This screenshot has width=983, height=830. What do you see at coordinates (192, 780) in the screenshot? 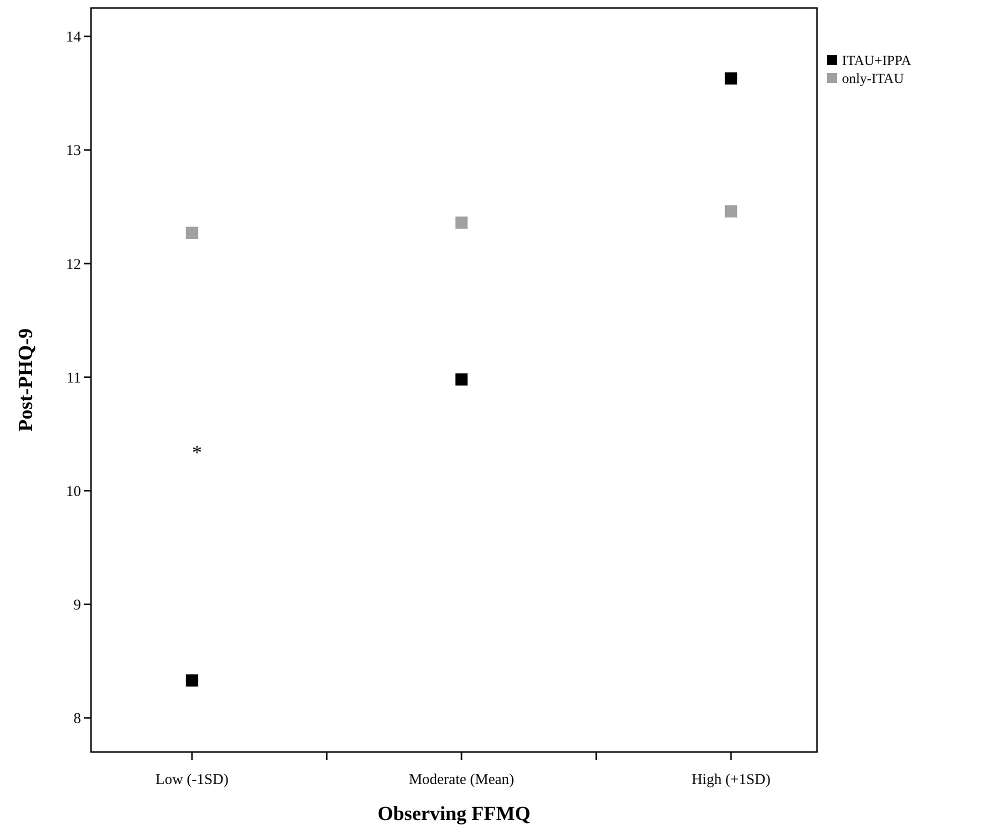
I see `x-tick-label: Low (-1SD)` at bounding box center [192, 780].